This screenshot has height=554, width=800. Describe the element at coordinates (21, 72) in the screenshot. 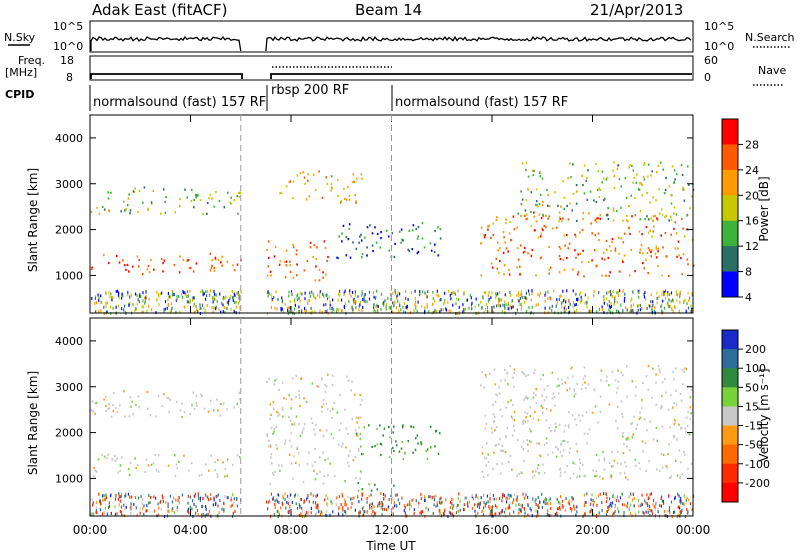

I see `freq-unit: [MHz]` at that location.